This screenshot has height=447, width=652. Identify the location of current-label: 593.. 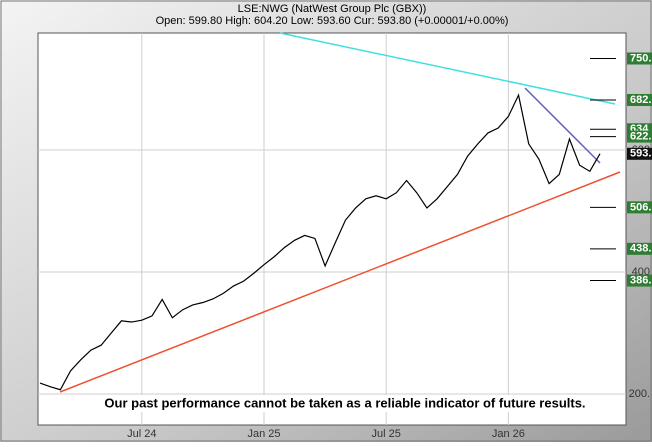
(640, 154).